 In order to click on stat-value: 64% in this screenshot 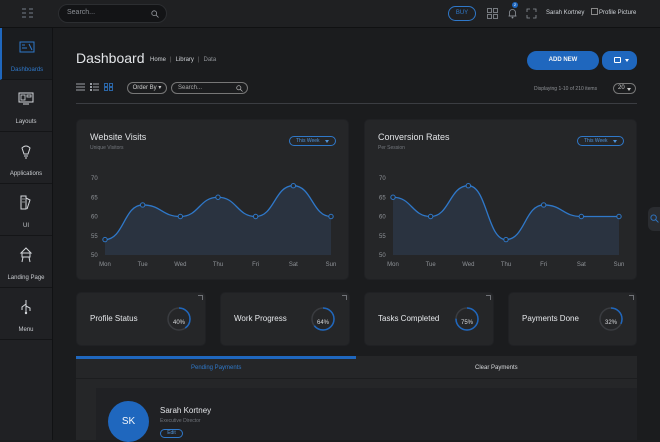, I will do `click(322, 323)`.